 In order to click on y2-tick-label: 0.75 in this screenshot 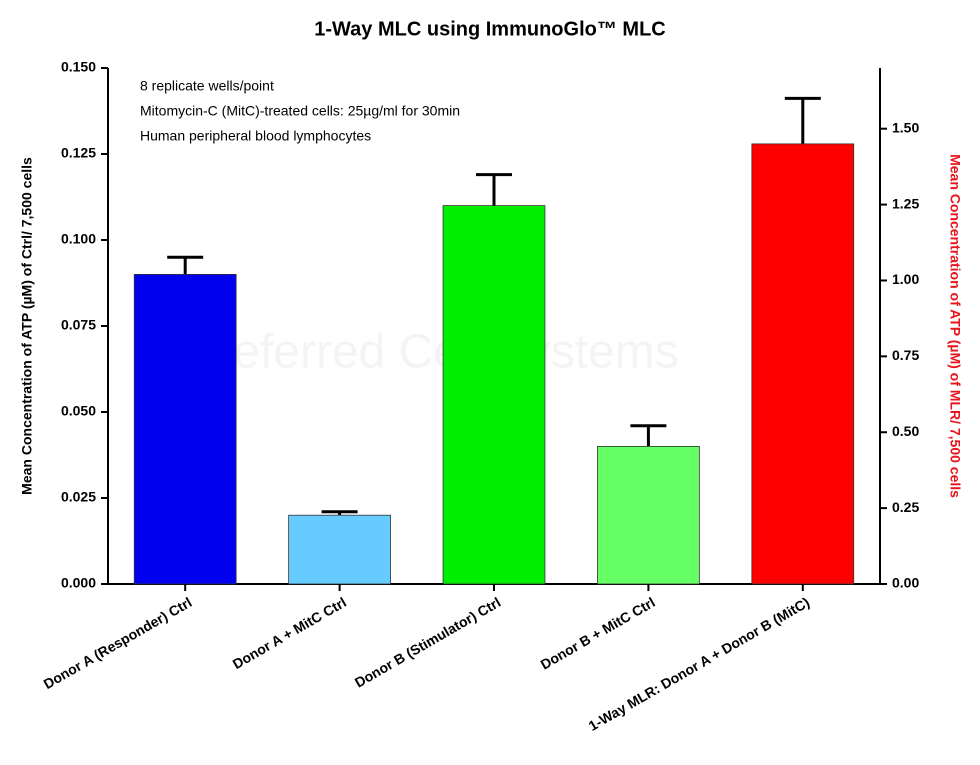, I will do `click(905, 355)`.